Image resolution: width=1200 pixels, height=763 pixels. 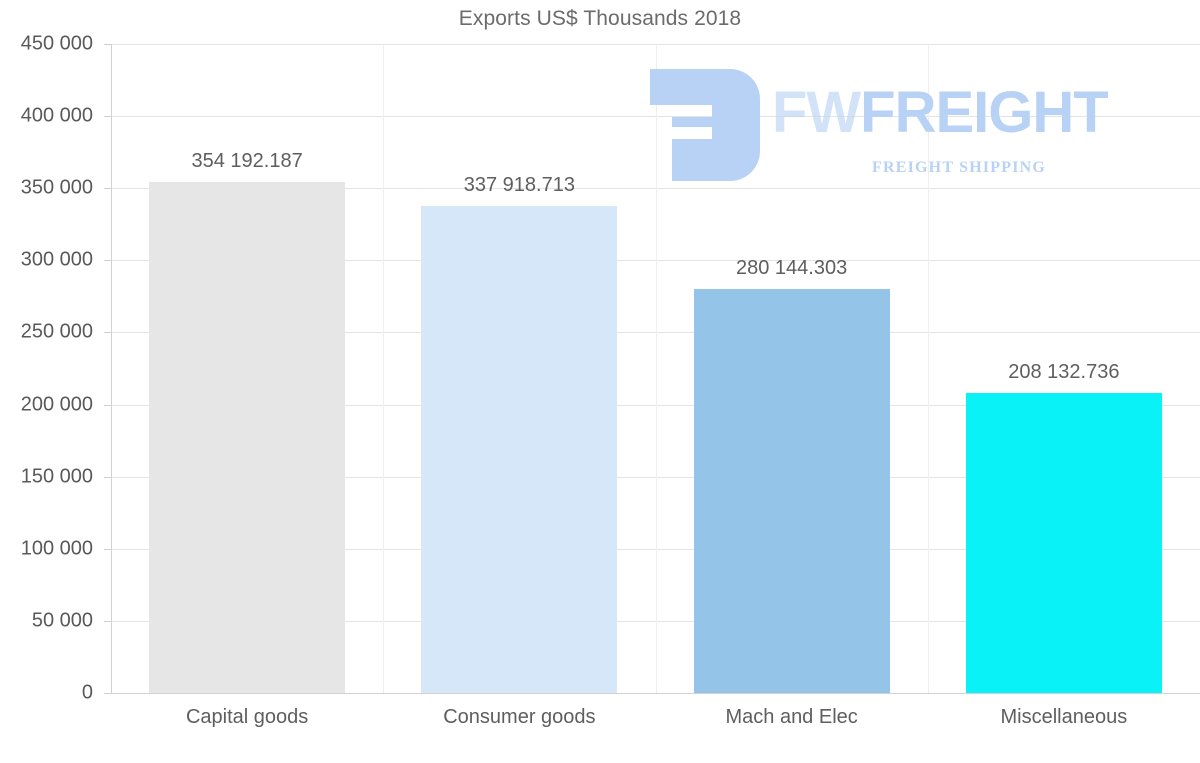 I want to click on y-axis-tick-label: 300 000, so click(x=56, y=259).